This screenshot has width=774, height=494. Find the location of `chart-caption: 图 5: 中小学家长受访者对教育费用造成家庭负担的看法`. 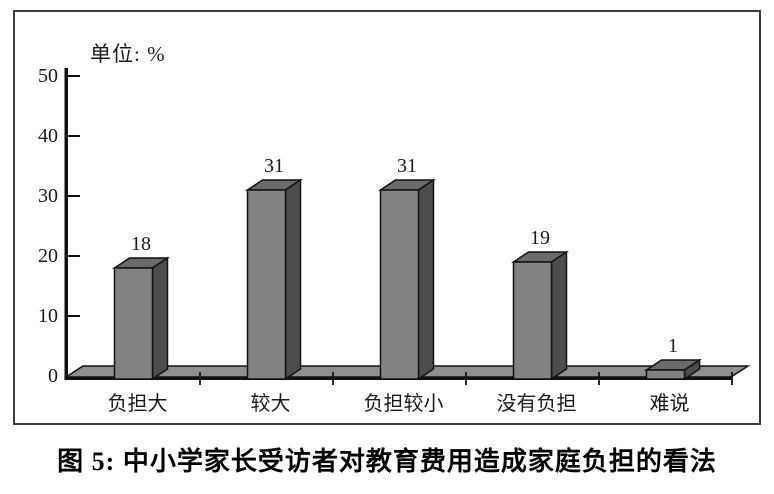

chart-caption: 图 5: 中小学家长受访者对教育费用造成家庭负担的看法 is located at coordinates (387, 461).